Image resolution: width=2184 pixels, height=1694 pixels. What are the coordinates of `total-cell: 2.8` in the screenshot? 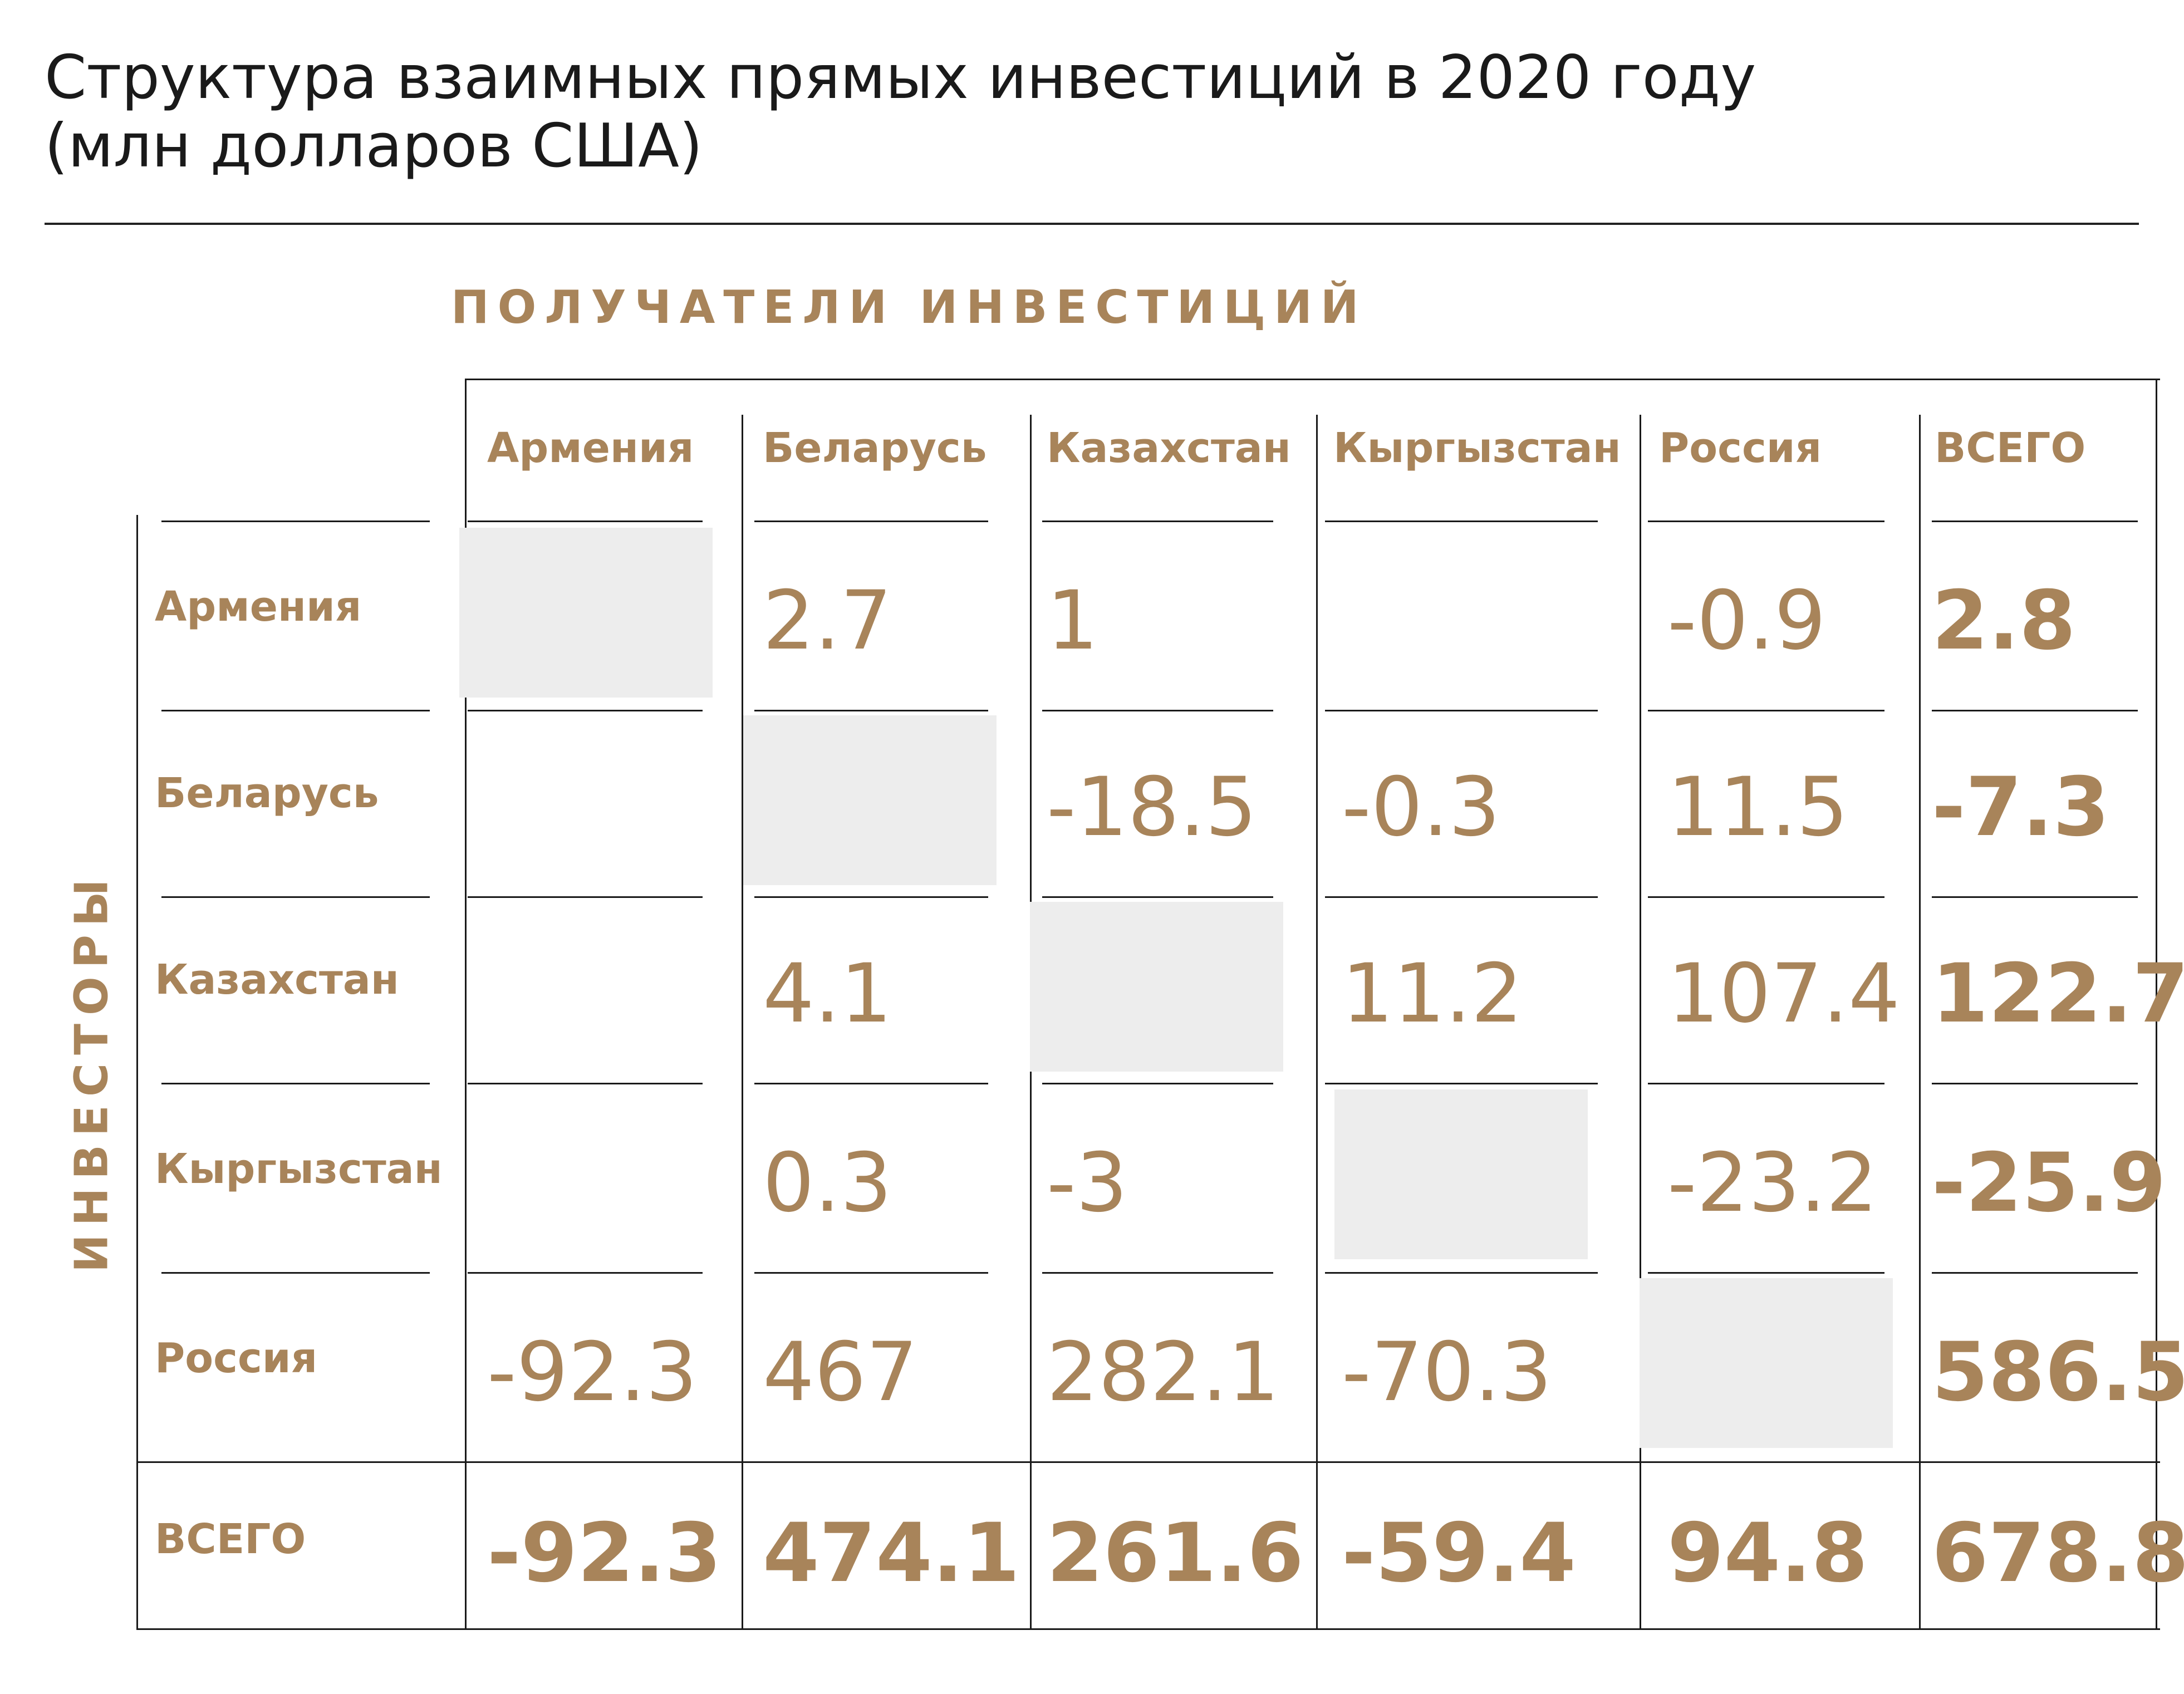 It's located at (2004, 620).